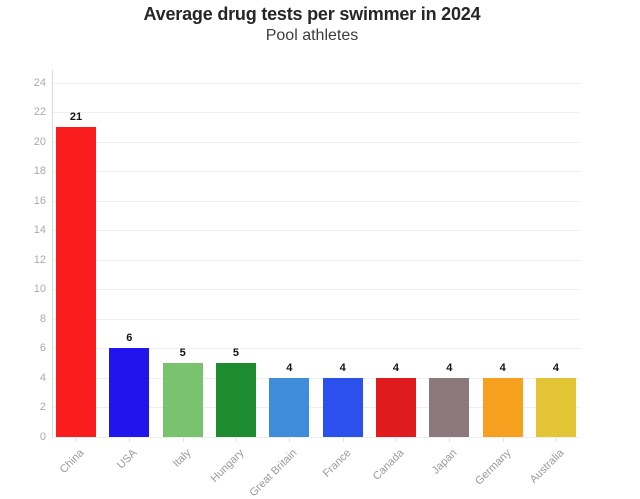  What do you see at coordinates (39, 112) in the screenshot?
I see `y-tick-label: 22` at bounding box center [39, 112].